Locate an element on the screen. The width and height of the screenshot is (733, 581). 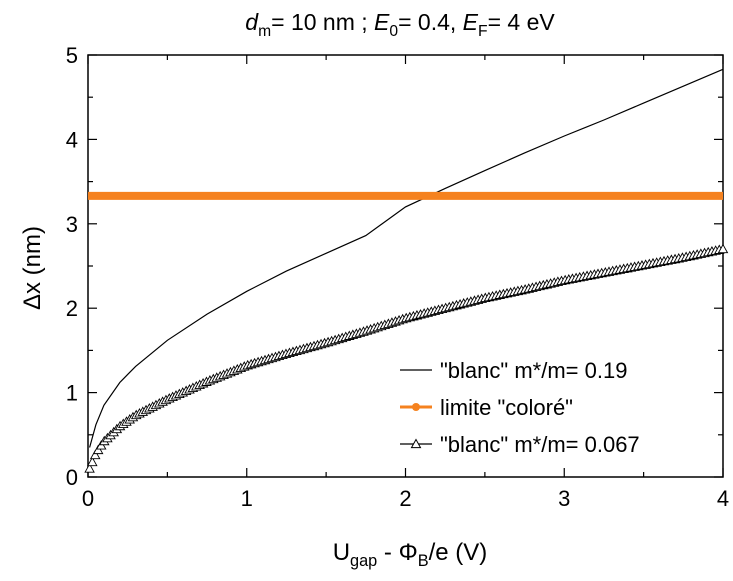
legend-marker-circle is located at coordinates (416, 407).